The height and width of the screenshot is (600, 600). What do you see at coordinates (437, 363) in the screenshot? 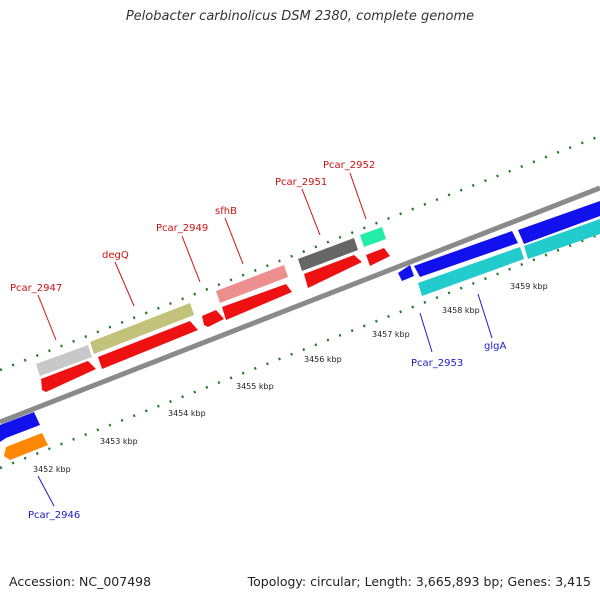
I see `label-pcar-2953: Pcar_2953` at bounding box center [437, 363].